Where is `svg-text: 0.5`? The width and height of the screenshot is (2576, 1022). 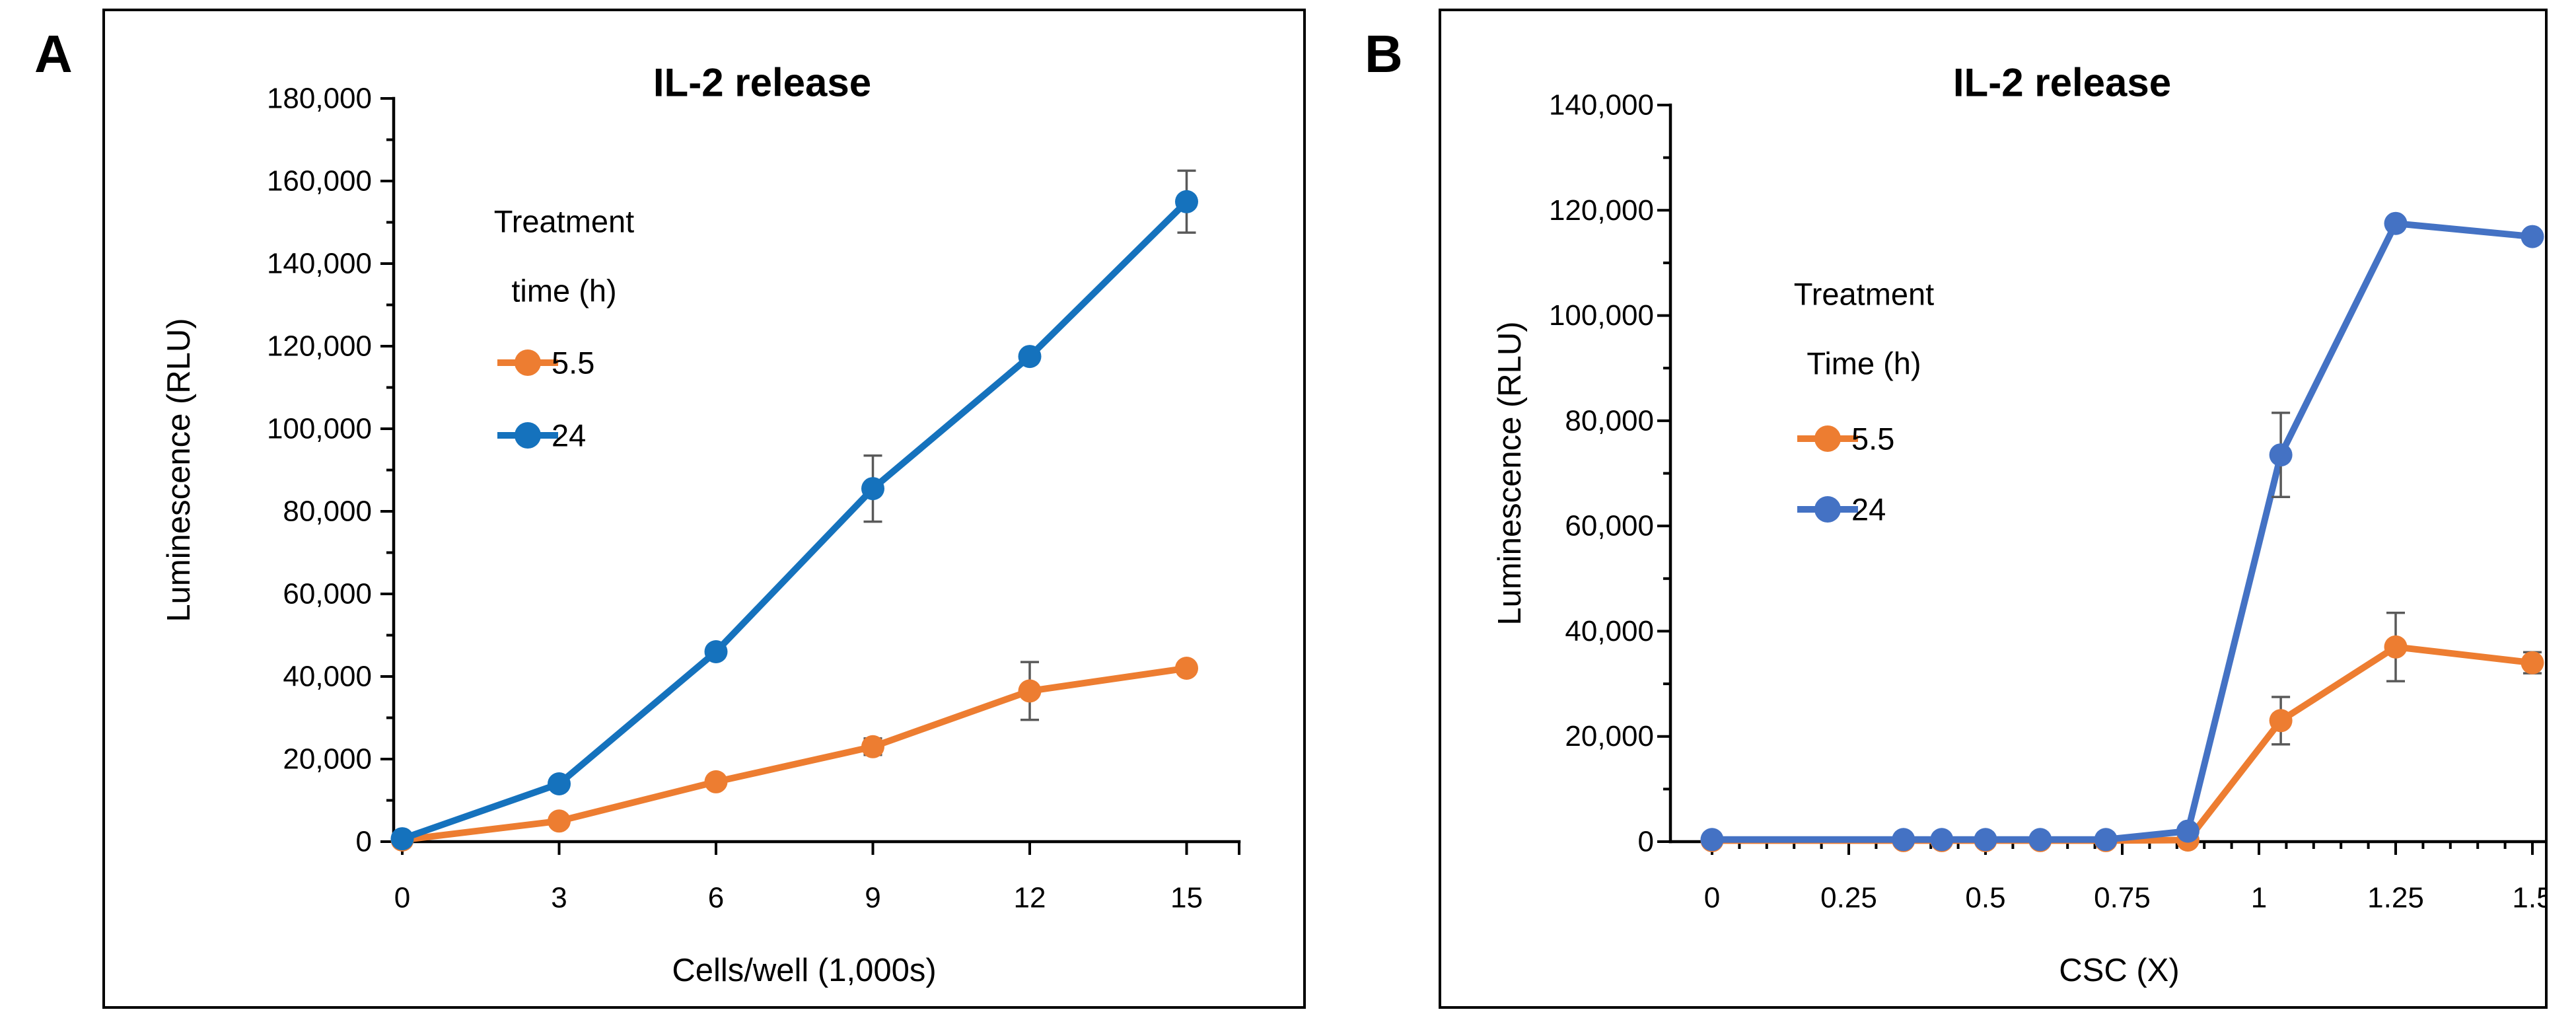 svg-text: 0.5 is located at coordinates (1985, 898).